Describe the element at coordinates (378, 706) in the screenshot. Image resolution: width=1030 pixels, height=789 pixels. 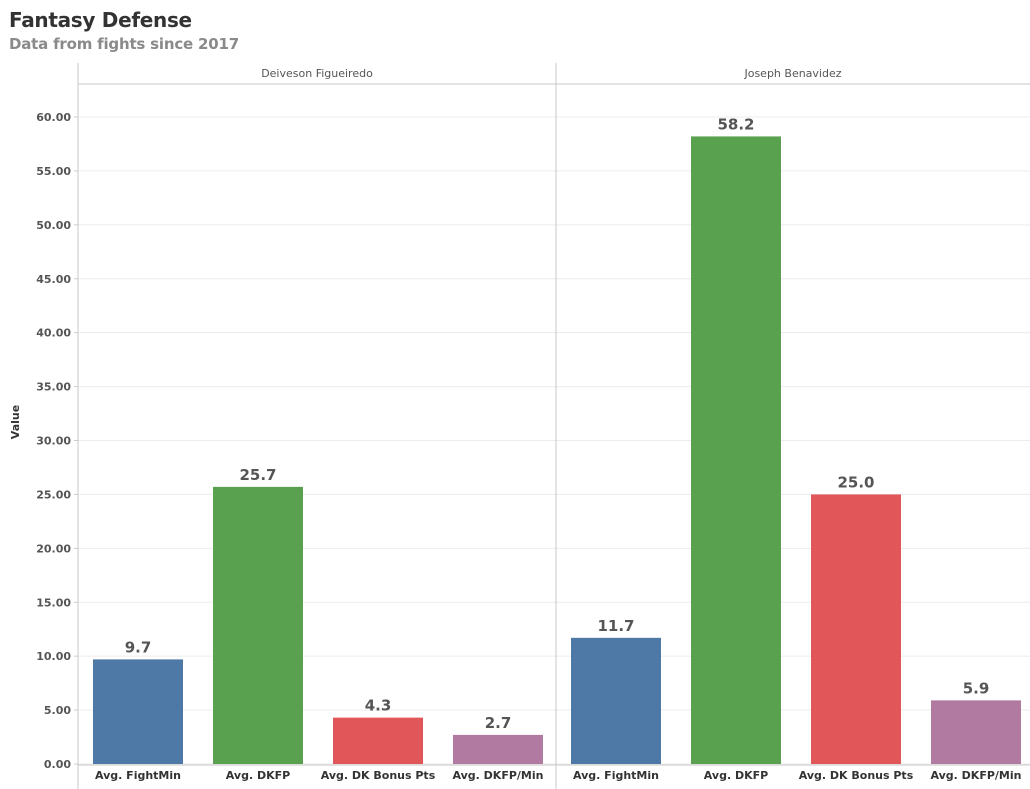
I see `data-label: 4.3` at that location.